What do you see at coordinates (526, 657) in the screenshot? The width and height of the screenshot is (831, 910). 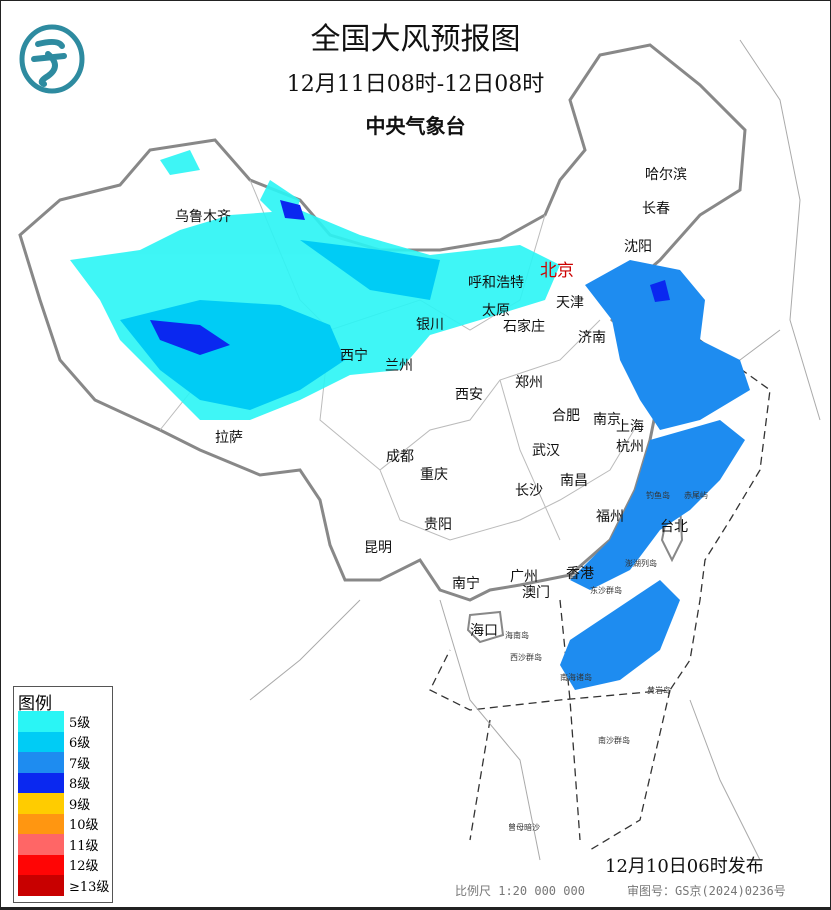 I see `island-label: 西沙群岛` at bounding box center [526, 657].